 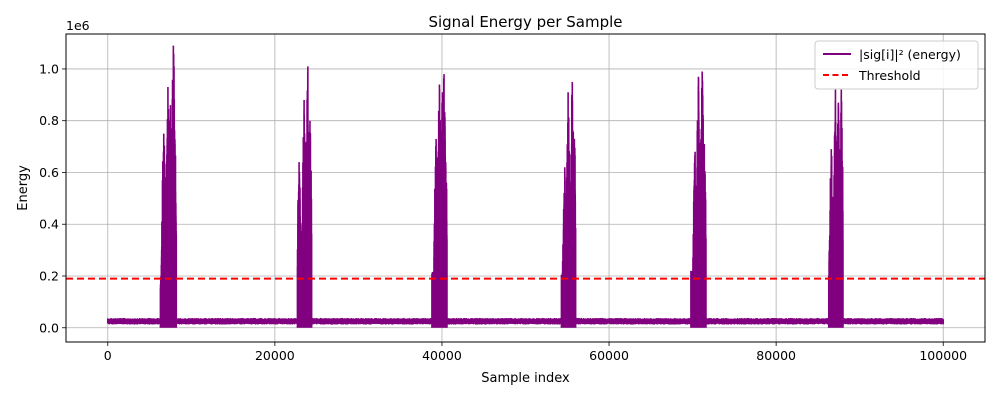 What do you see at coordinates (49, 276) in the screenshot?
I see `y-tick-label: 0.2` at bounding box center [49, 276].